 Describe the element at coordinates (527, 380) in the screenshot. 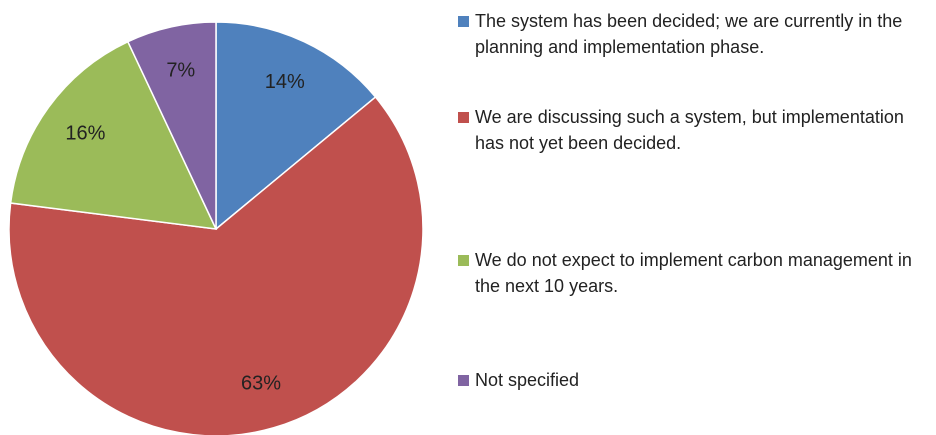

I see `legend-label: Not specified` at that location.